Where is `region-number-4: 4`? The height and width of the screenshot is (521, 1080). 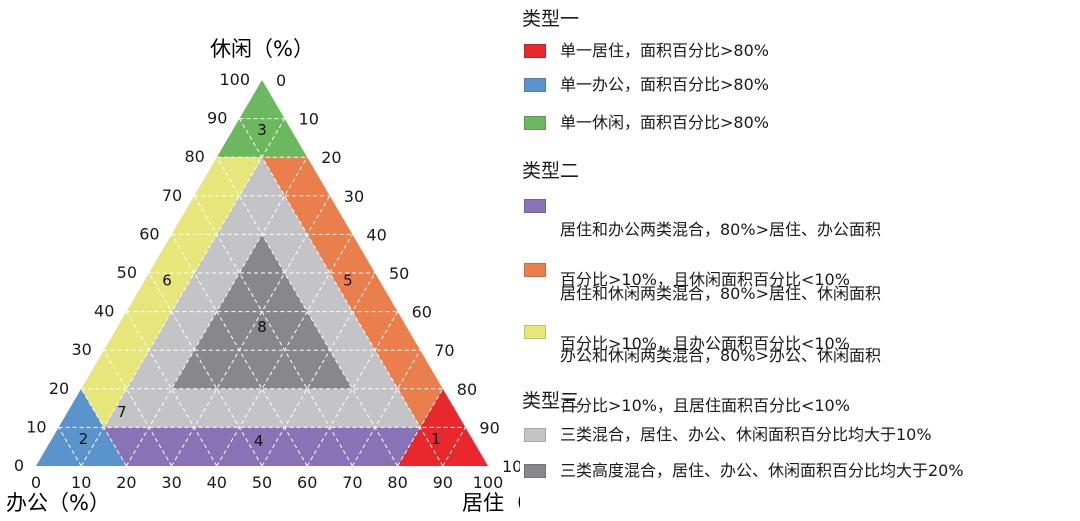
region-number-4: 4 is located at coordinates (259, 441).